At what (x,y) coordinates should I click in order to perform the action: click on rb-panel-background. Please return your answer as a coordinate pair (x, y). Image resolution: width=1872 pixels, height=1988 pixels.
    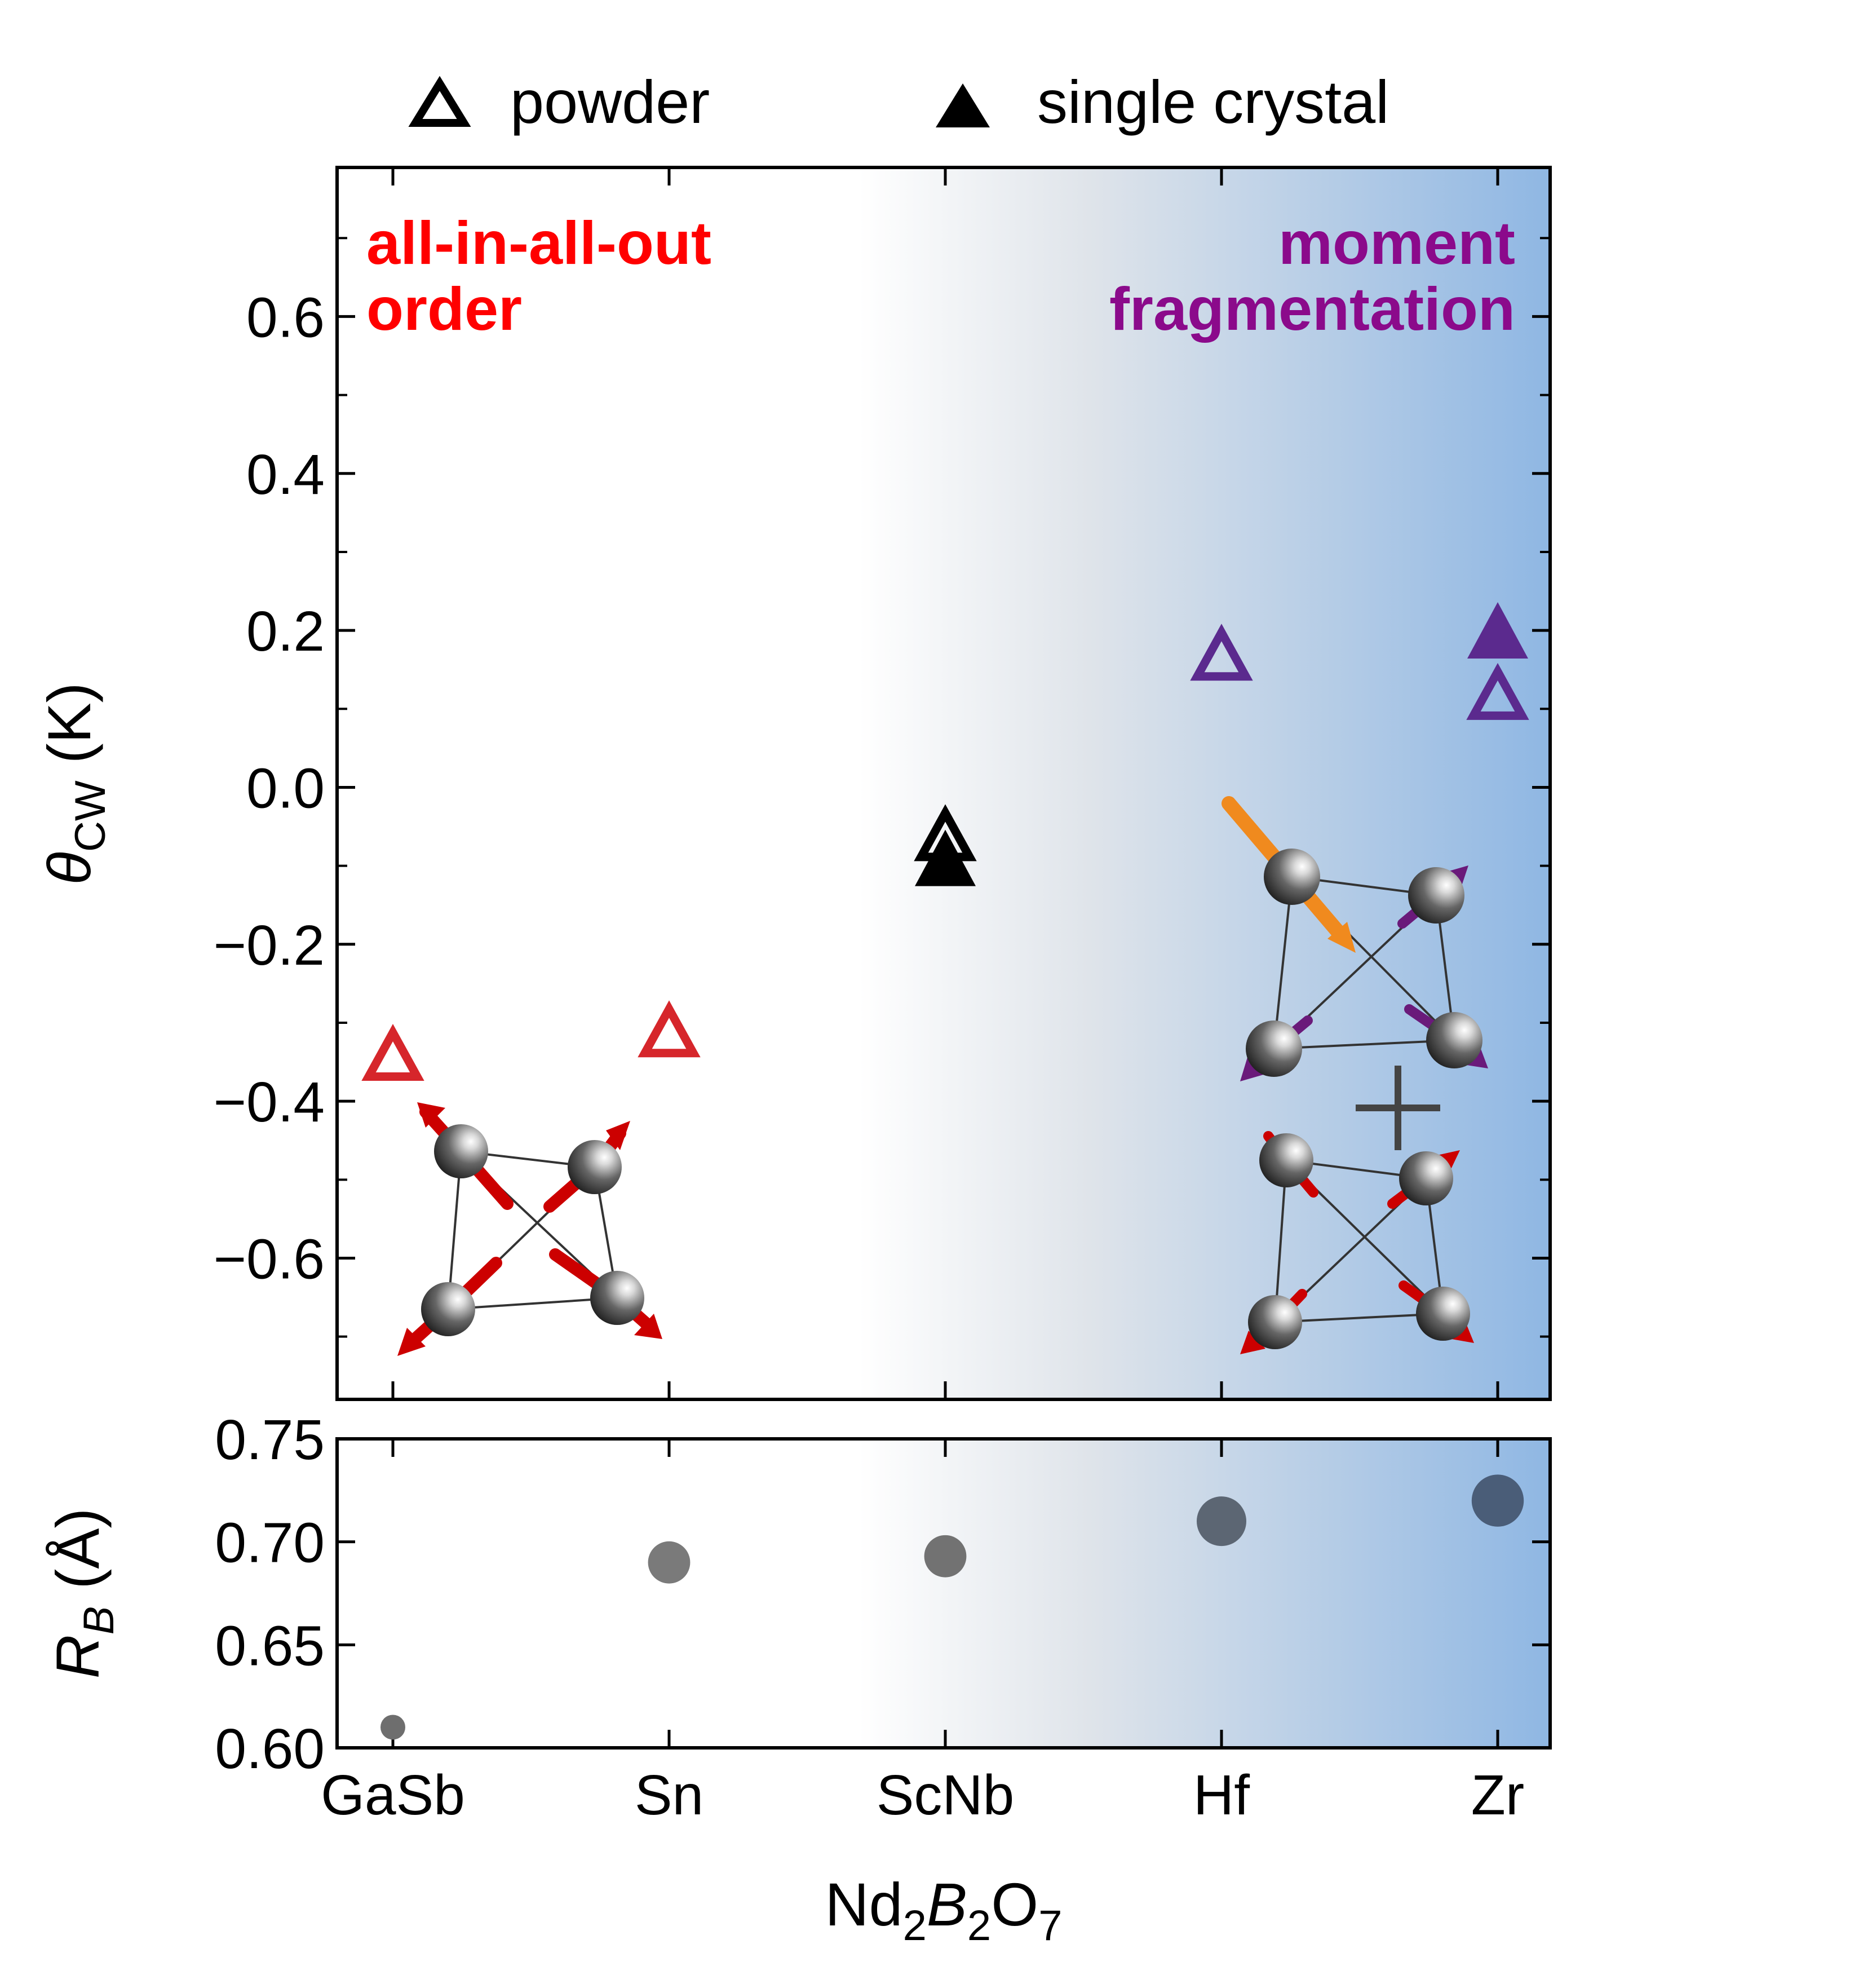
    Looking at the image, I should click on (943, 1593).